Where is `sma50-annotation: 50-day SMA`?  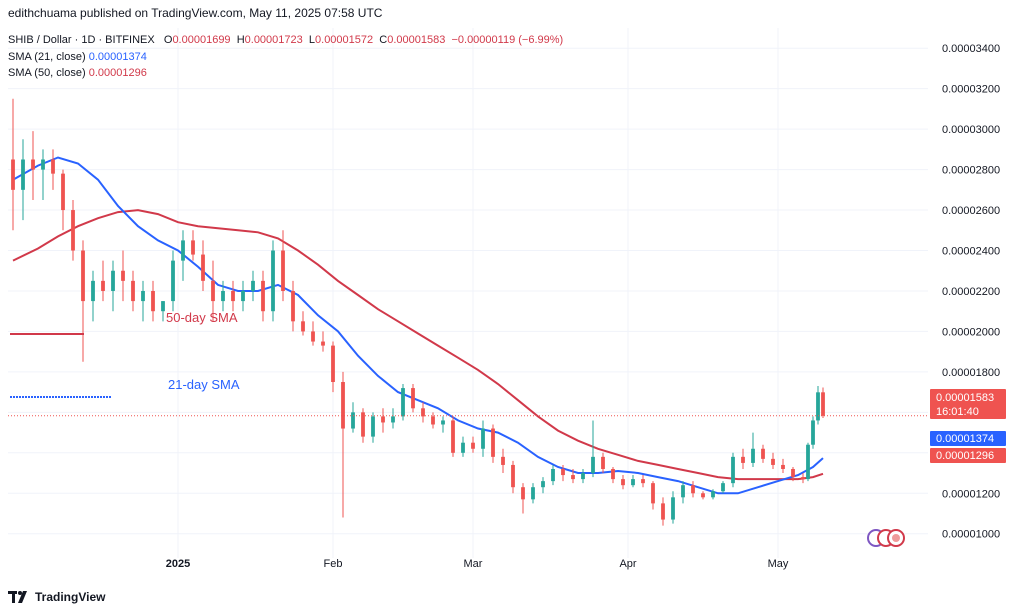 sma50-annotation: 50-day SMA is located at coordinates (202, 317).